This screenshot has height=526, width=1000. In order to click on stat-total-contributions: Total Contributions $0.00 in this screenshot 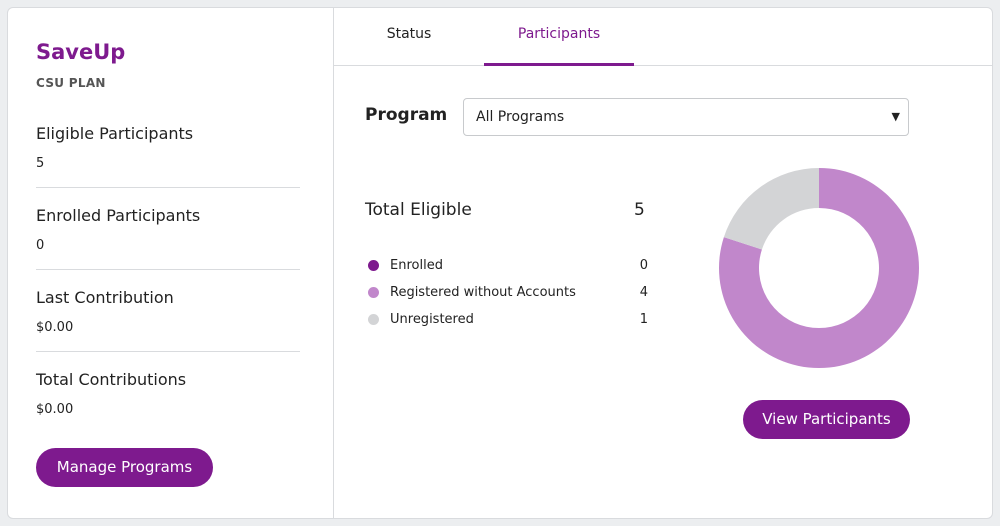, I will do `click(168, 393)`.